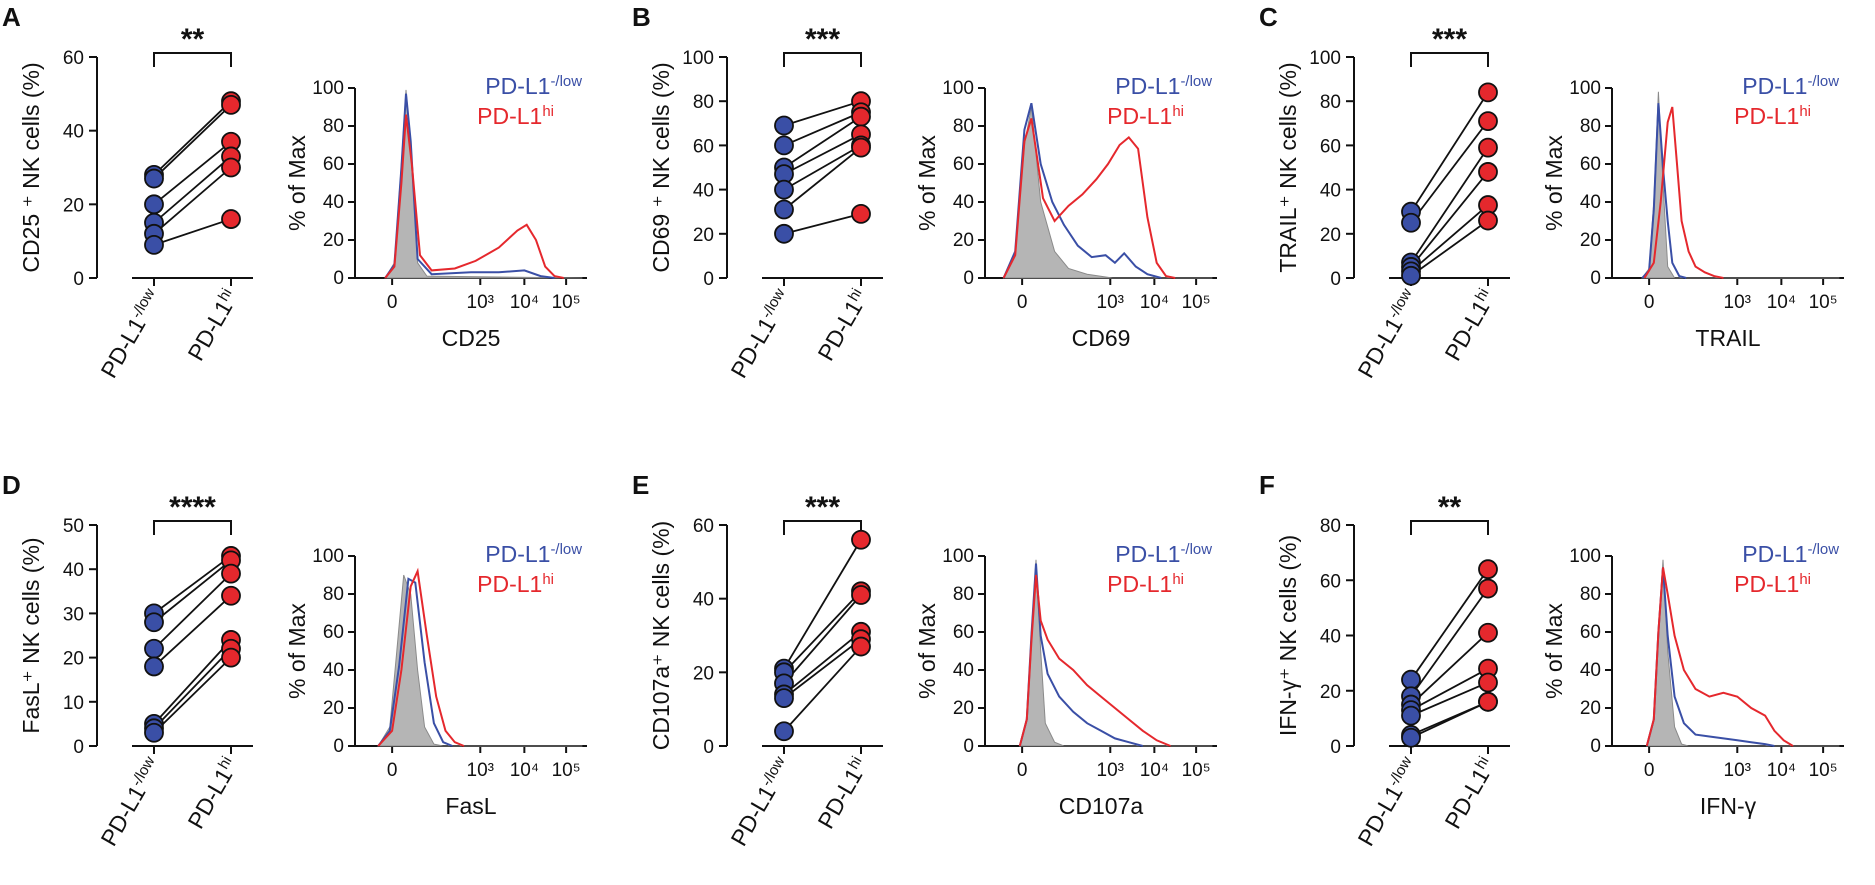  Describe the element at coordinates (1288, 167) in the screenshot. I see `y-axis-label: TRAIL⁺ NK cells (%)` at that location.